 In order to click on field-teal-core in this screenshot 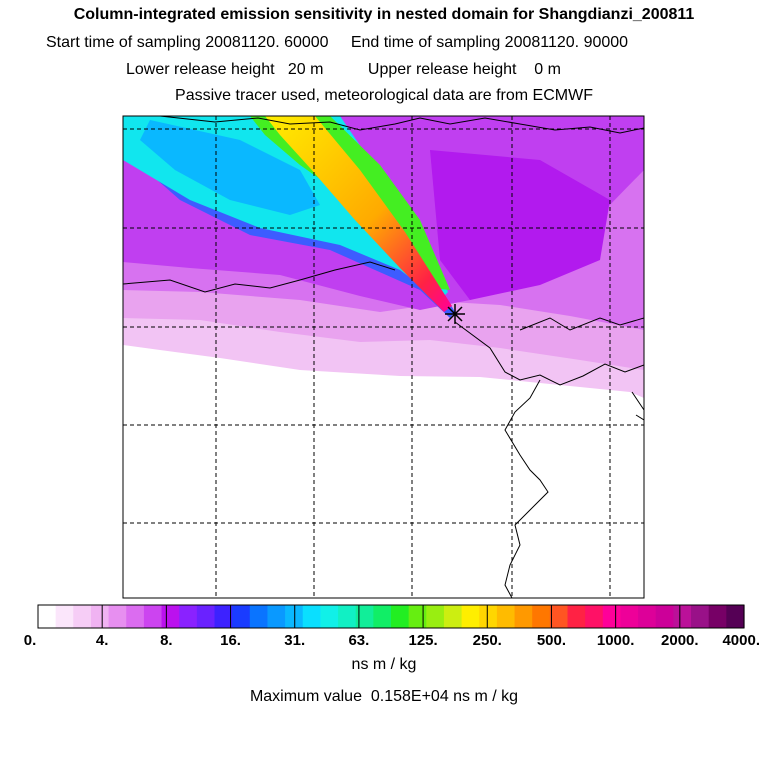, I will do `click(230, 167)`.